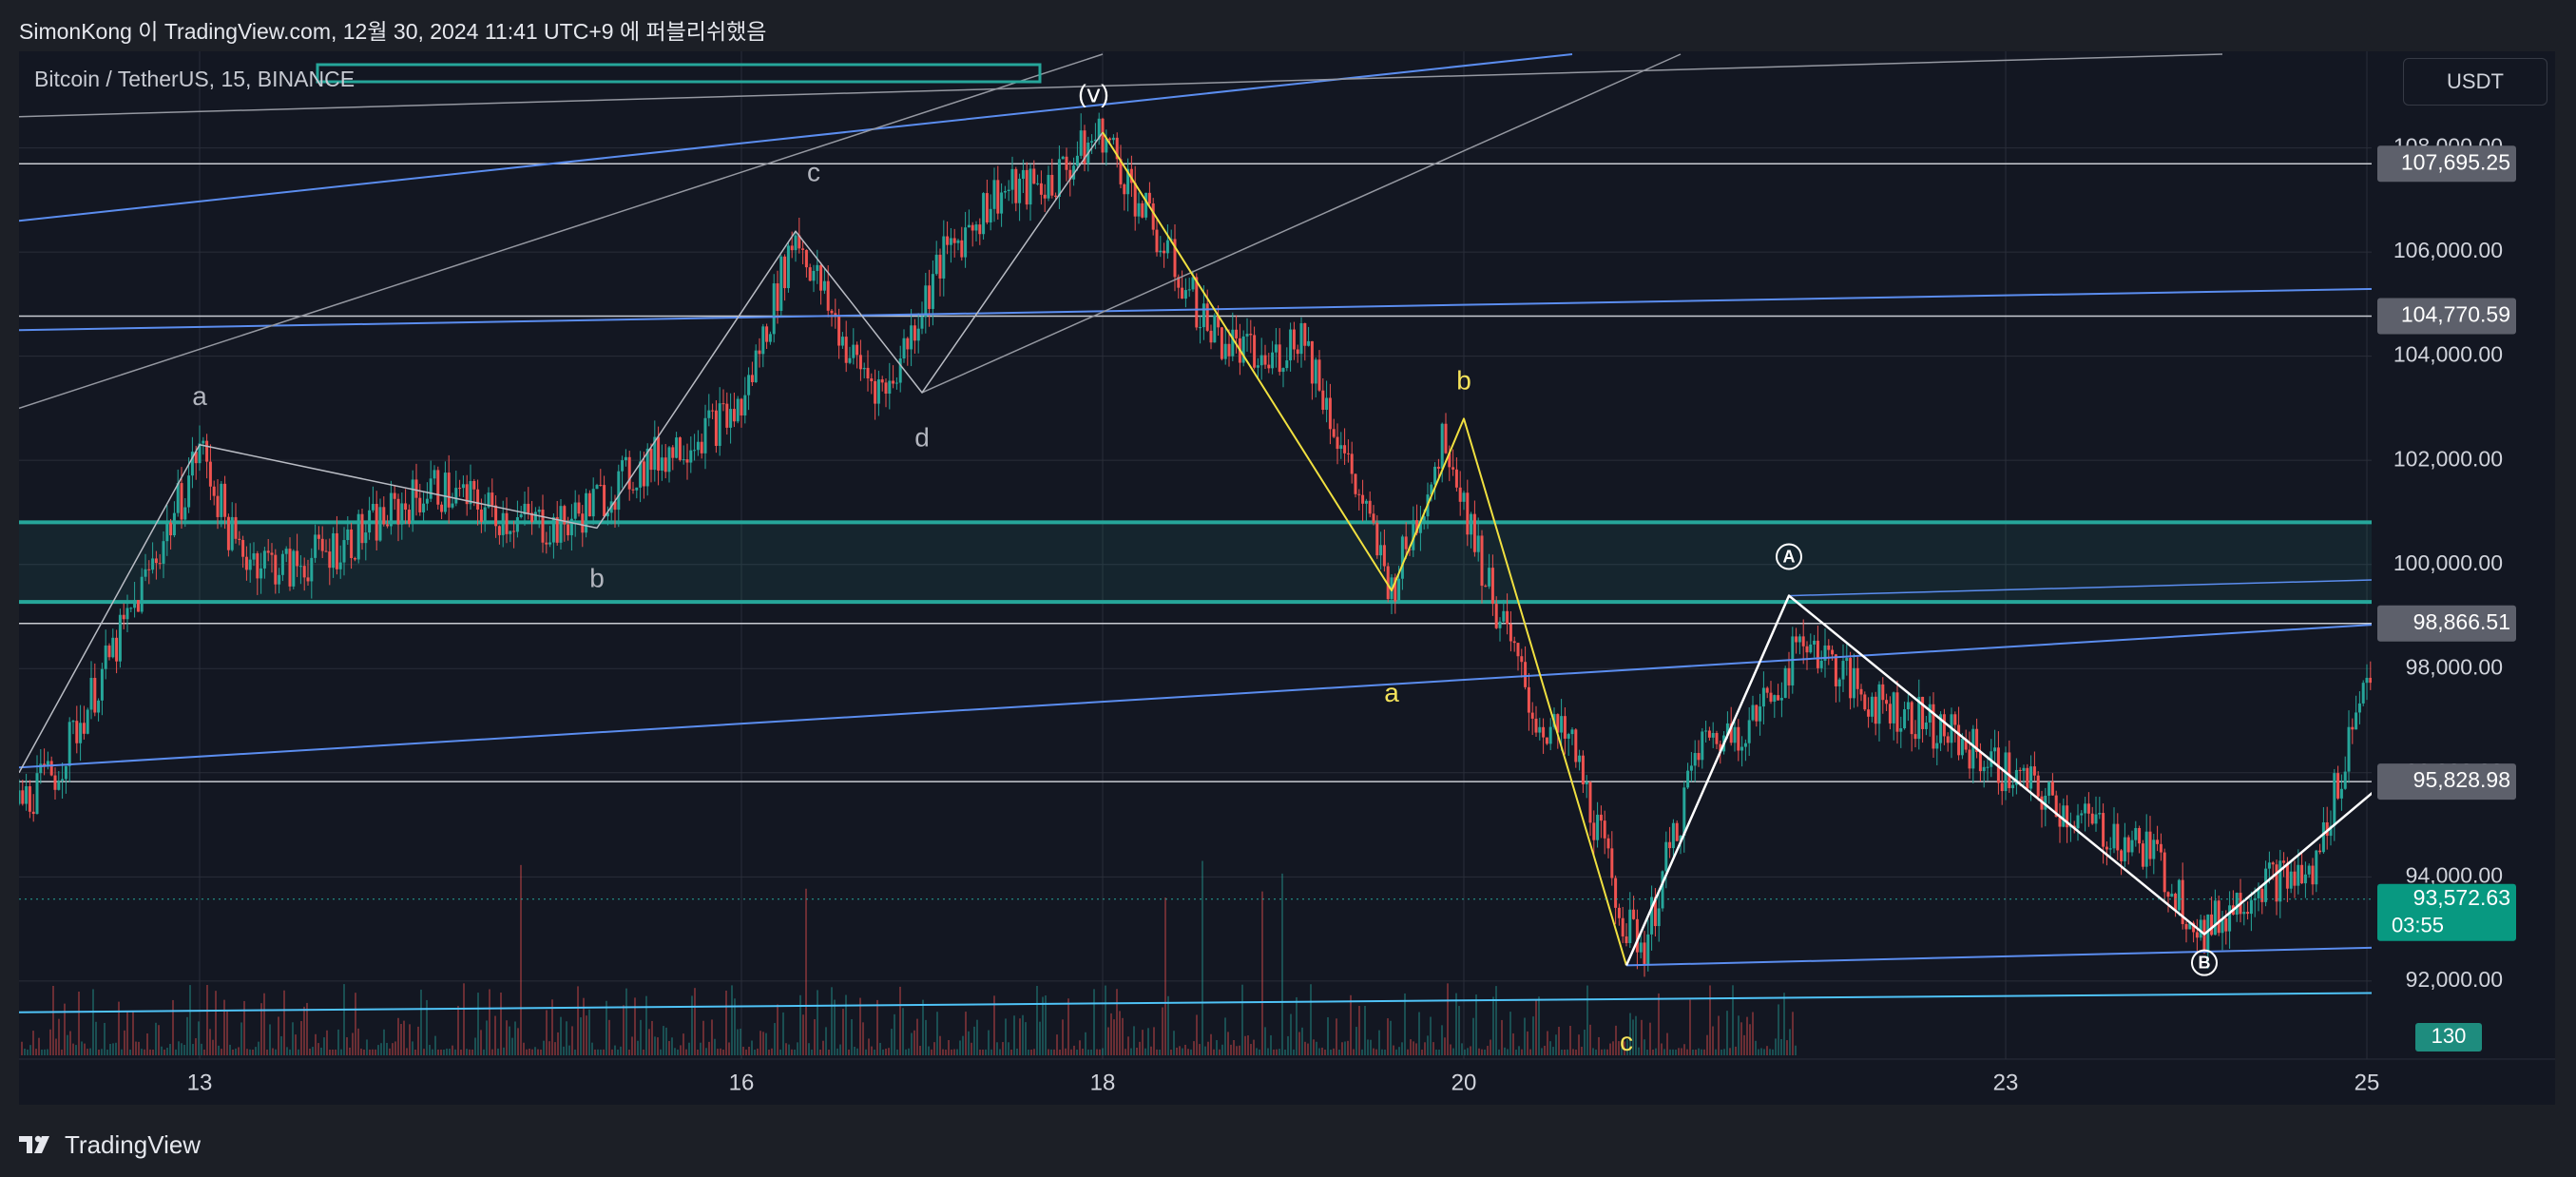 This screenshot has width=2576, height=1177. What do you see at coordinates (679, 74) in the screenshot?
I see `marker-box` at bounding box center [679, 74].